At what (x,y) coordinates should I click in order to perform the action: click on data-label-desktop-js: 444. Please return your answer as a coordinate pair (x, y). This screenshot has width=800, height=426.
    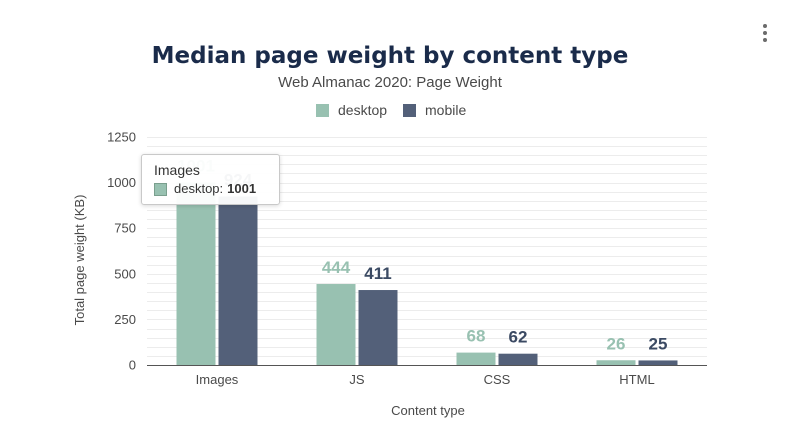
    Looking at the image, I should click on (336, 267).